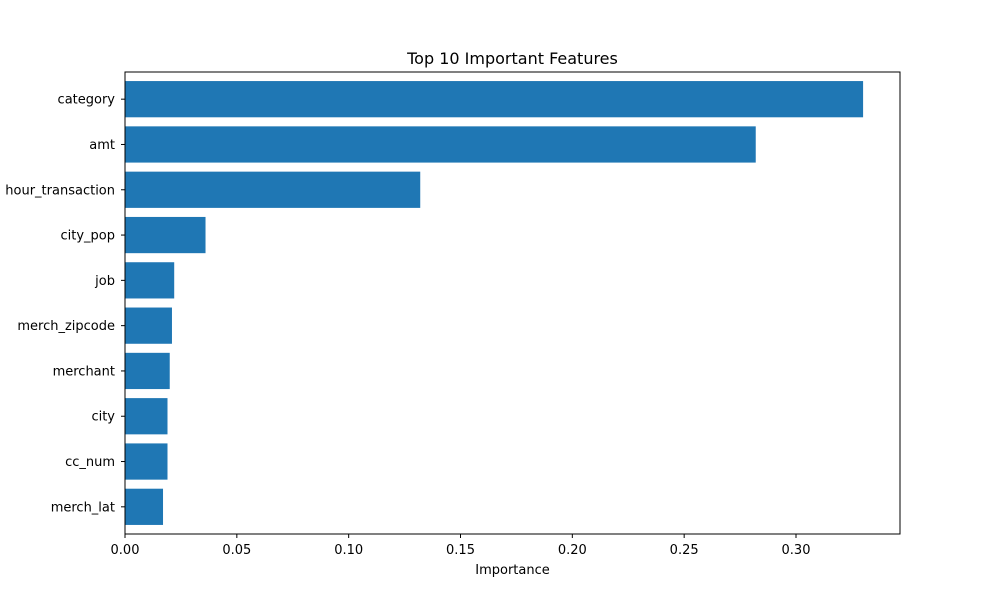 The image size is (1000, 600). I want to click on x-tick-label: 0.25, so click(684, 550).